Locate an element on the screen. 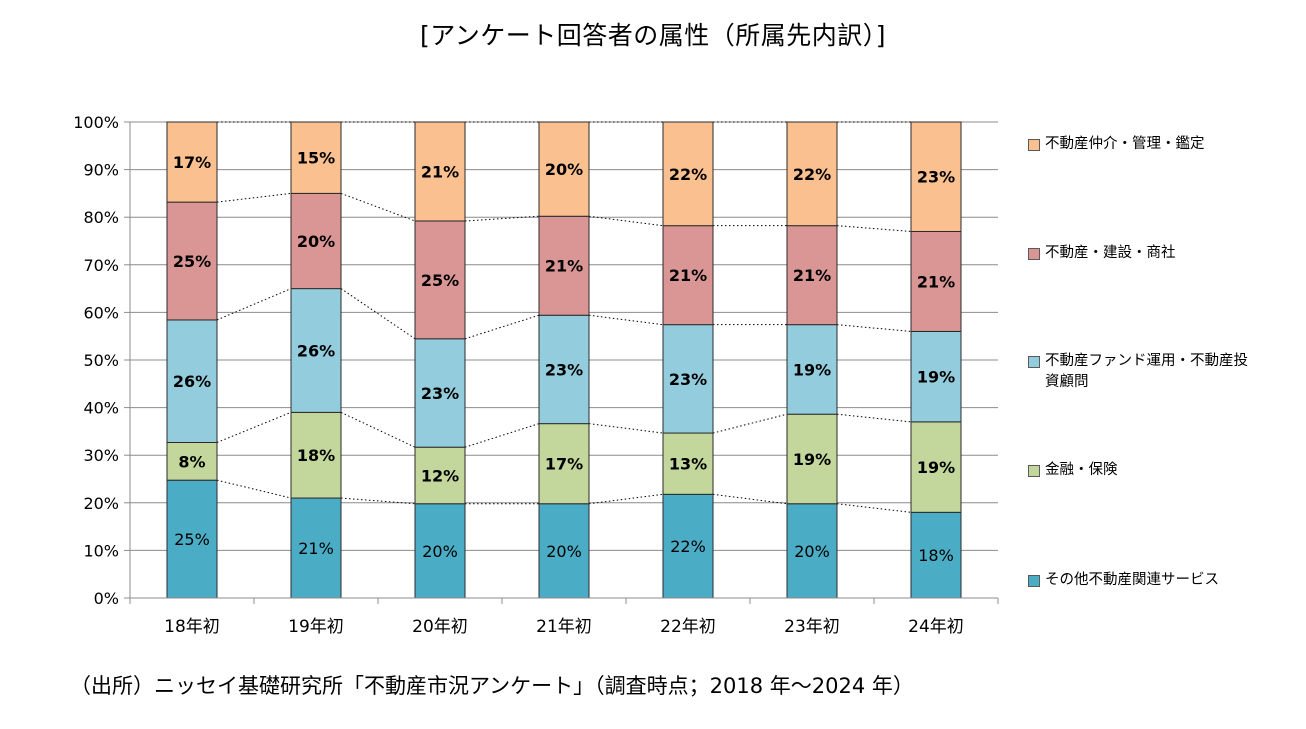 The width and height of the screenshot is (1306, 729). x-tick-label: 20年初 is located at coordinates (440, 627).